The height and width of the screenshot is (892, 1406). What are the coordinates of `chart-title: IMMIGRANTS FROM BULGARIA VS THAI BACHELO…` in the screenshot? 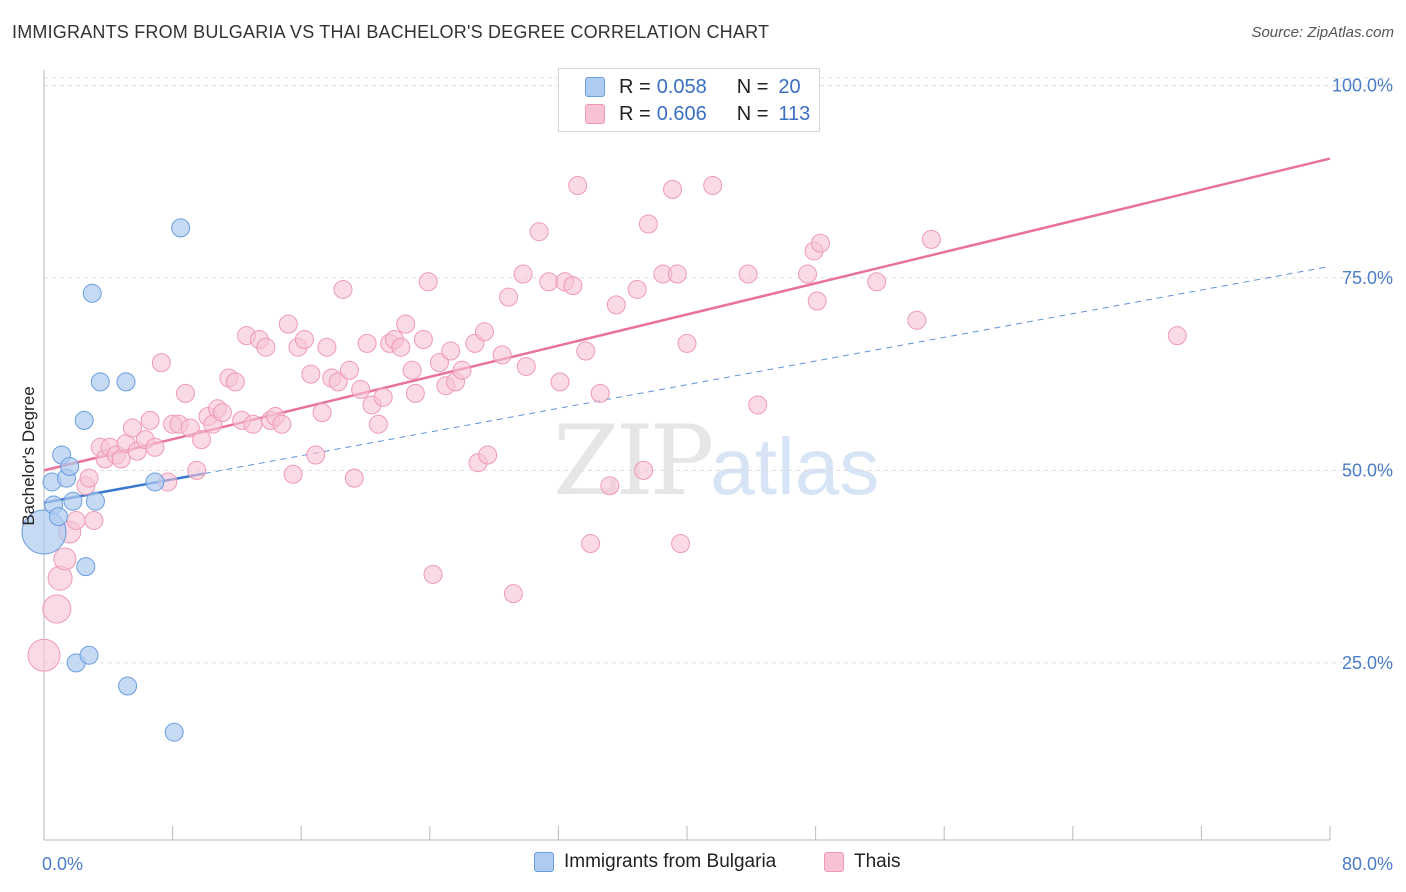 It's located at (391, 32).